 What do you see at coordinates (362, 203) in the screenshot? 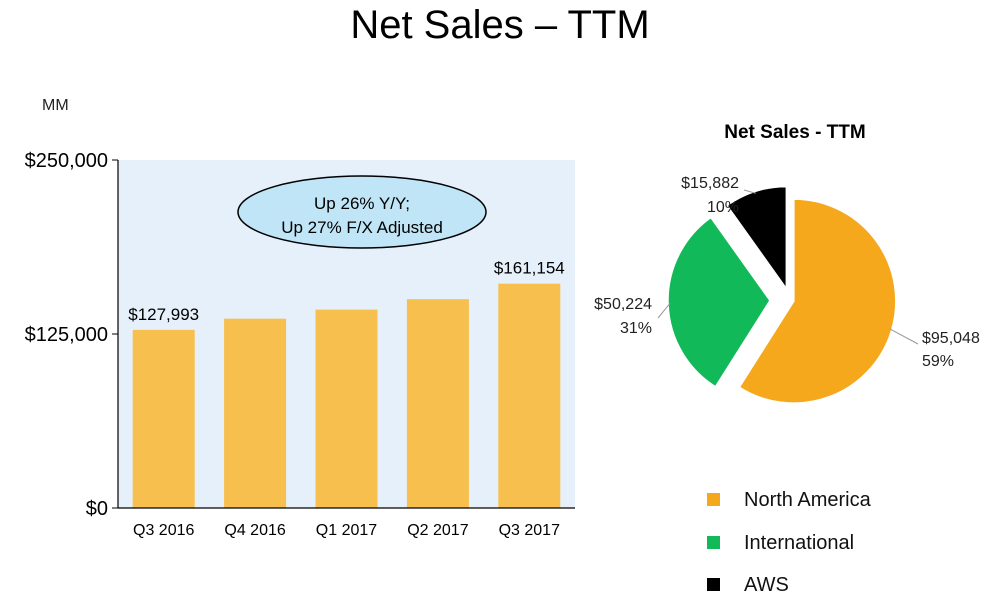
I see `callout-line-1: Up 26% Y/Y;` at bounding box center [362, 203].